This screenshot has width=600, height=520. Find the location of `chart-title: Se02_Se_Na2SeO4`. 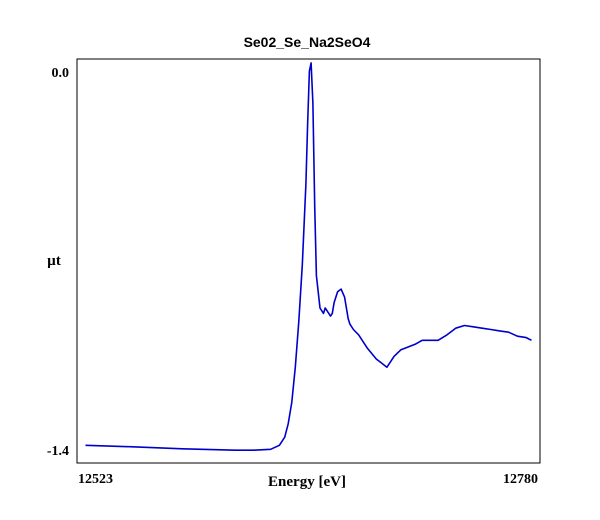

chart-title: Se02_Se_Na2SeO4 is located at coordinates (307, 42).